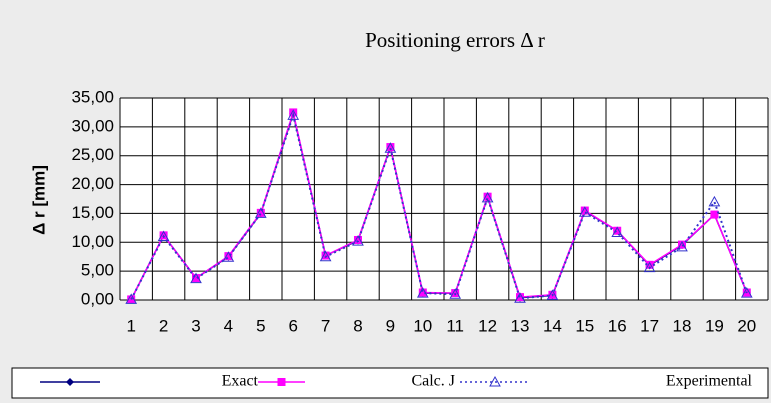 The width and height of the screenshot is (771, 403). What do you see at coordinates (260, 325) in the screenshot?
I see `x-tick-label: 5` at bounding box center [260, 325].